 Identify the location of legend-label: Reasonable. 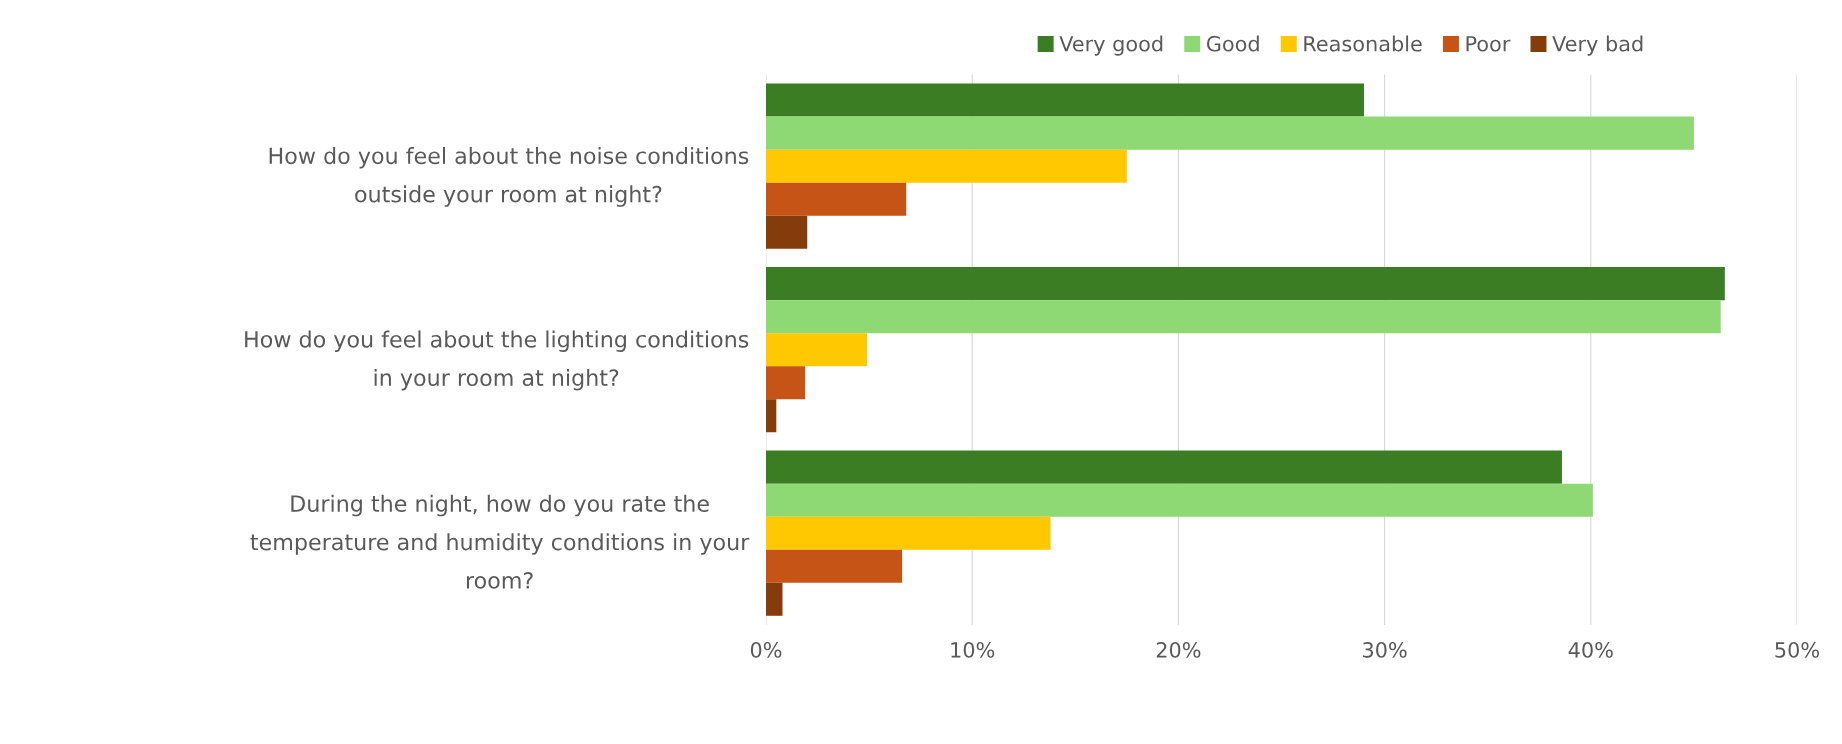
(1363, 43).